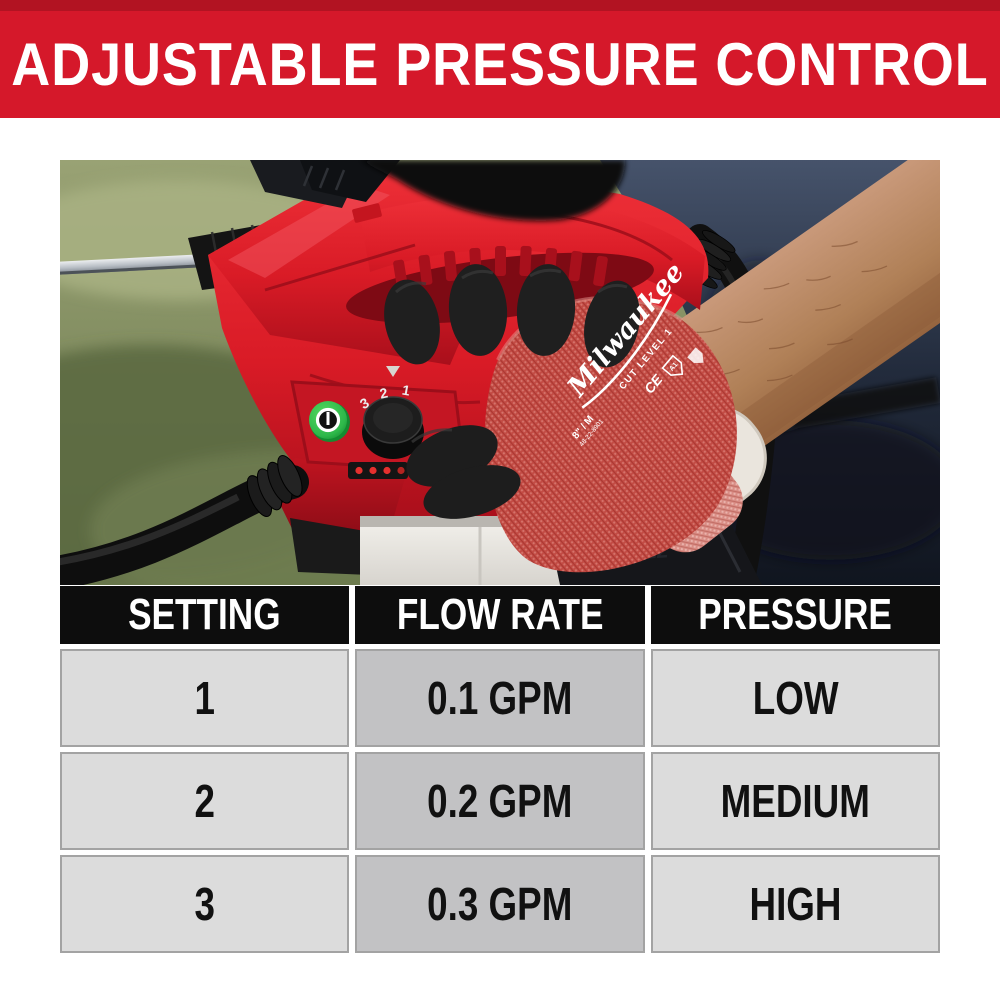  I want to click on ansi-shield-icon: A1, so click(672, 365).